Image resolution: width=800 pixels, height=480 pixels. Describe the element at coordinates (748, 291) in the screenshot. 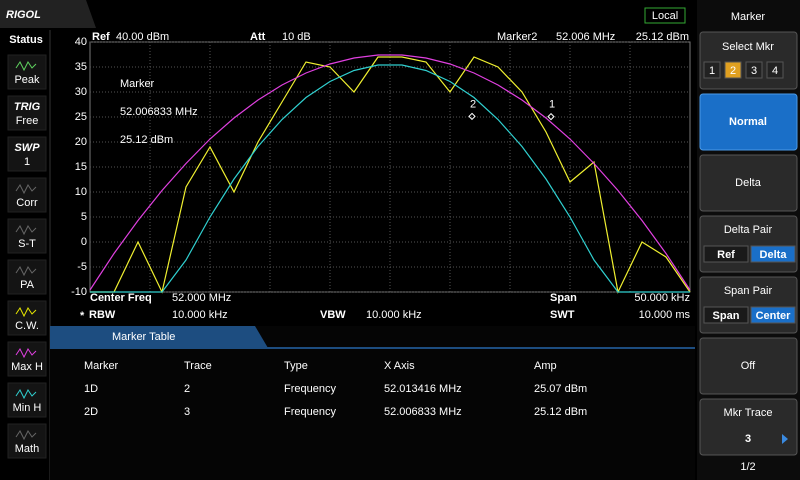

I see `span_pair-label: Span Pair` at that location.